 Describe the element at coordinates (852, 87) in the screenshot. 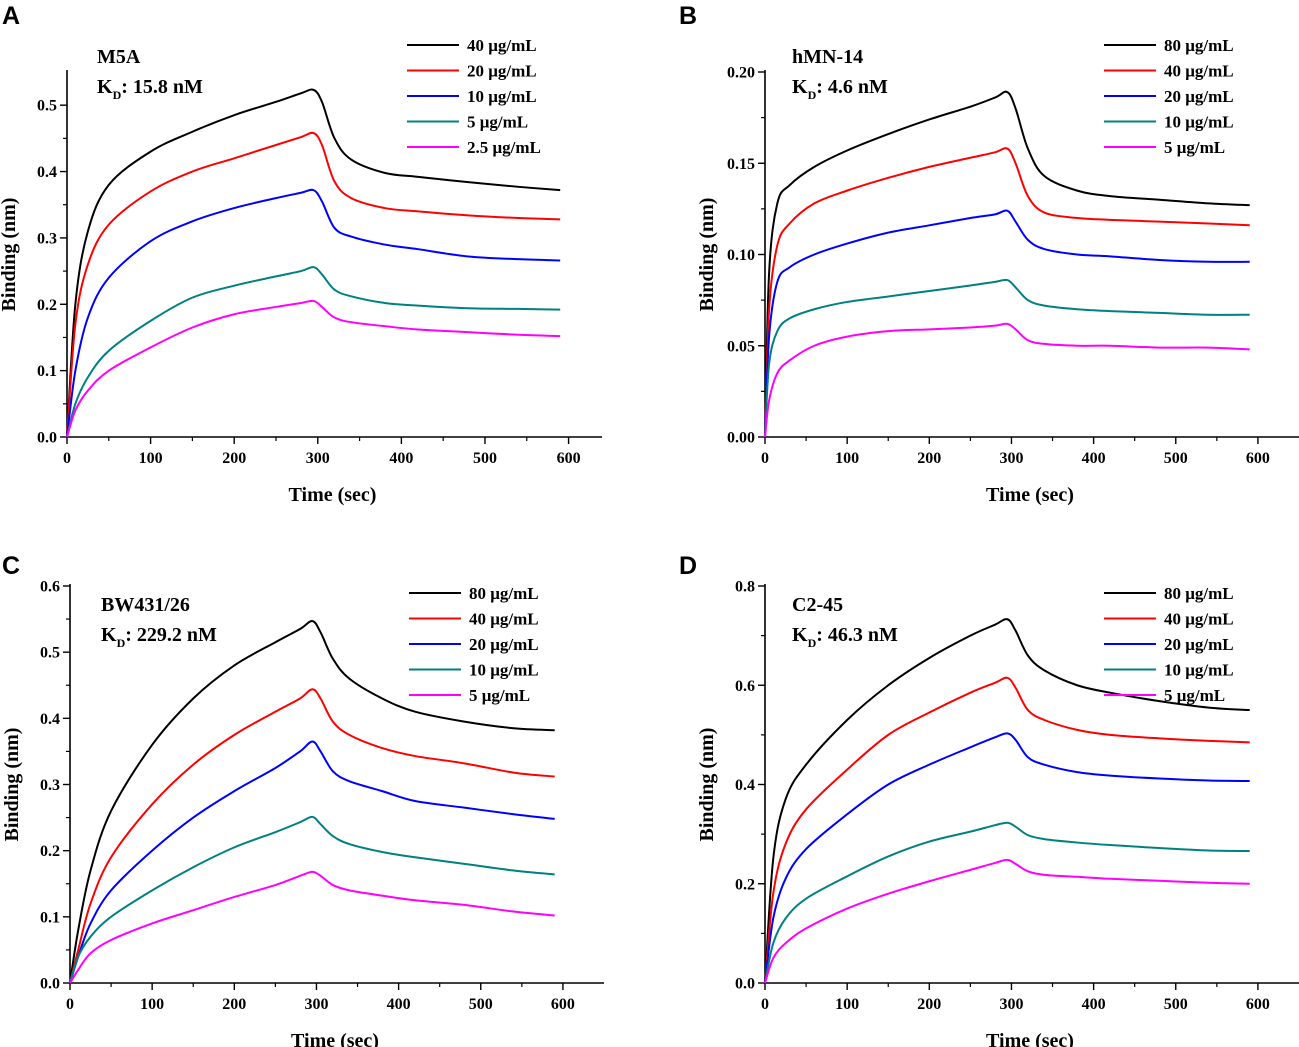

I see `kd-number: : 4.6 nM` at that location.